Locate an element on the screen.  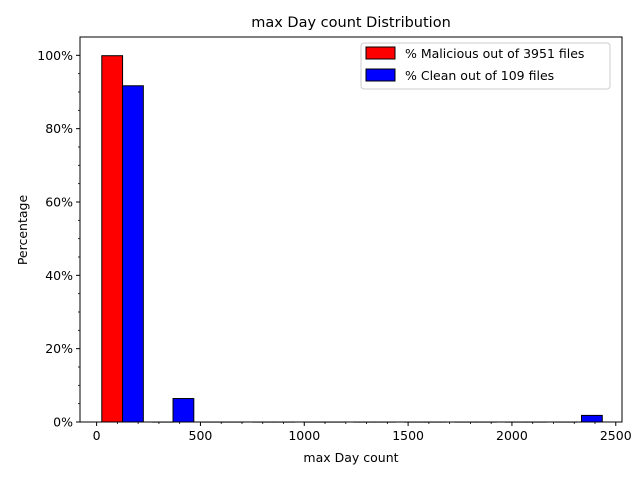
legend-label-clean: % Clean out of 109 files is located at coordinates (479, 75).